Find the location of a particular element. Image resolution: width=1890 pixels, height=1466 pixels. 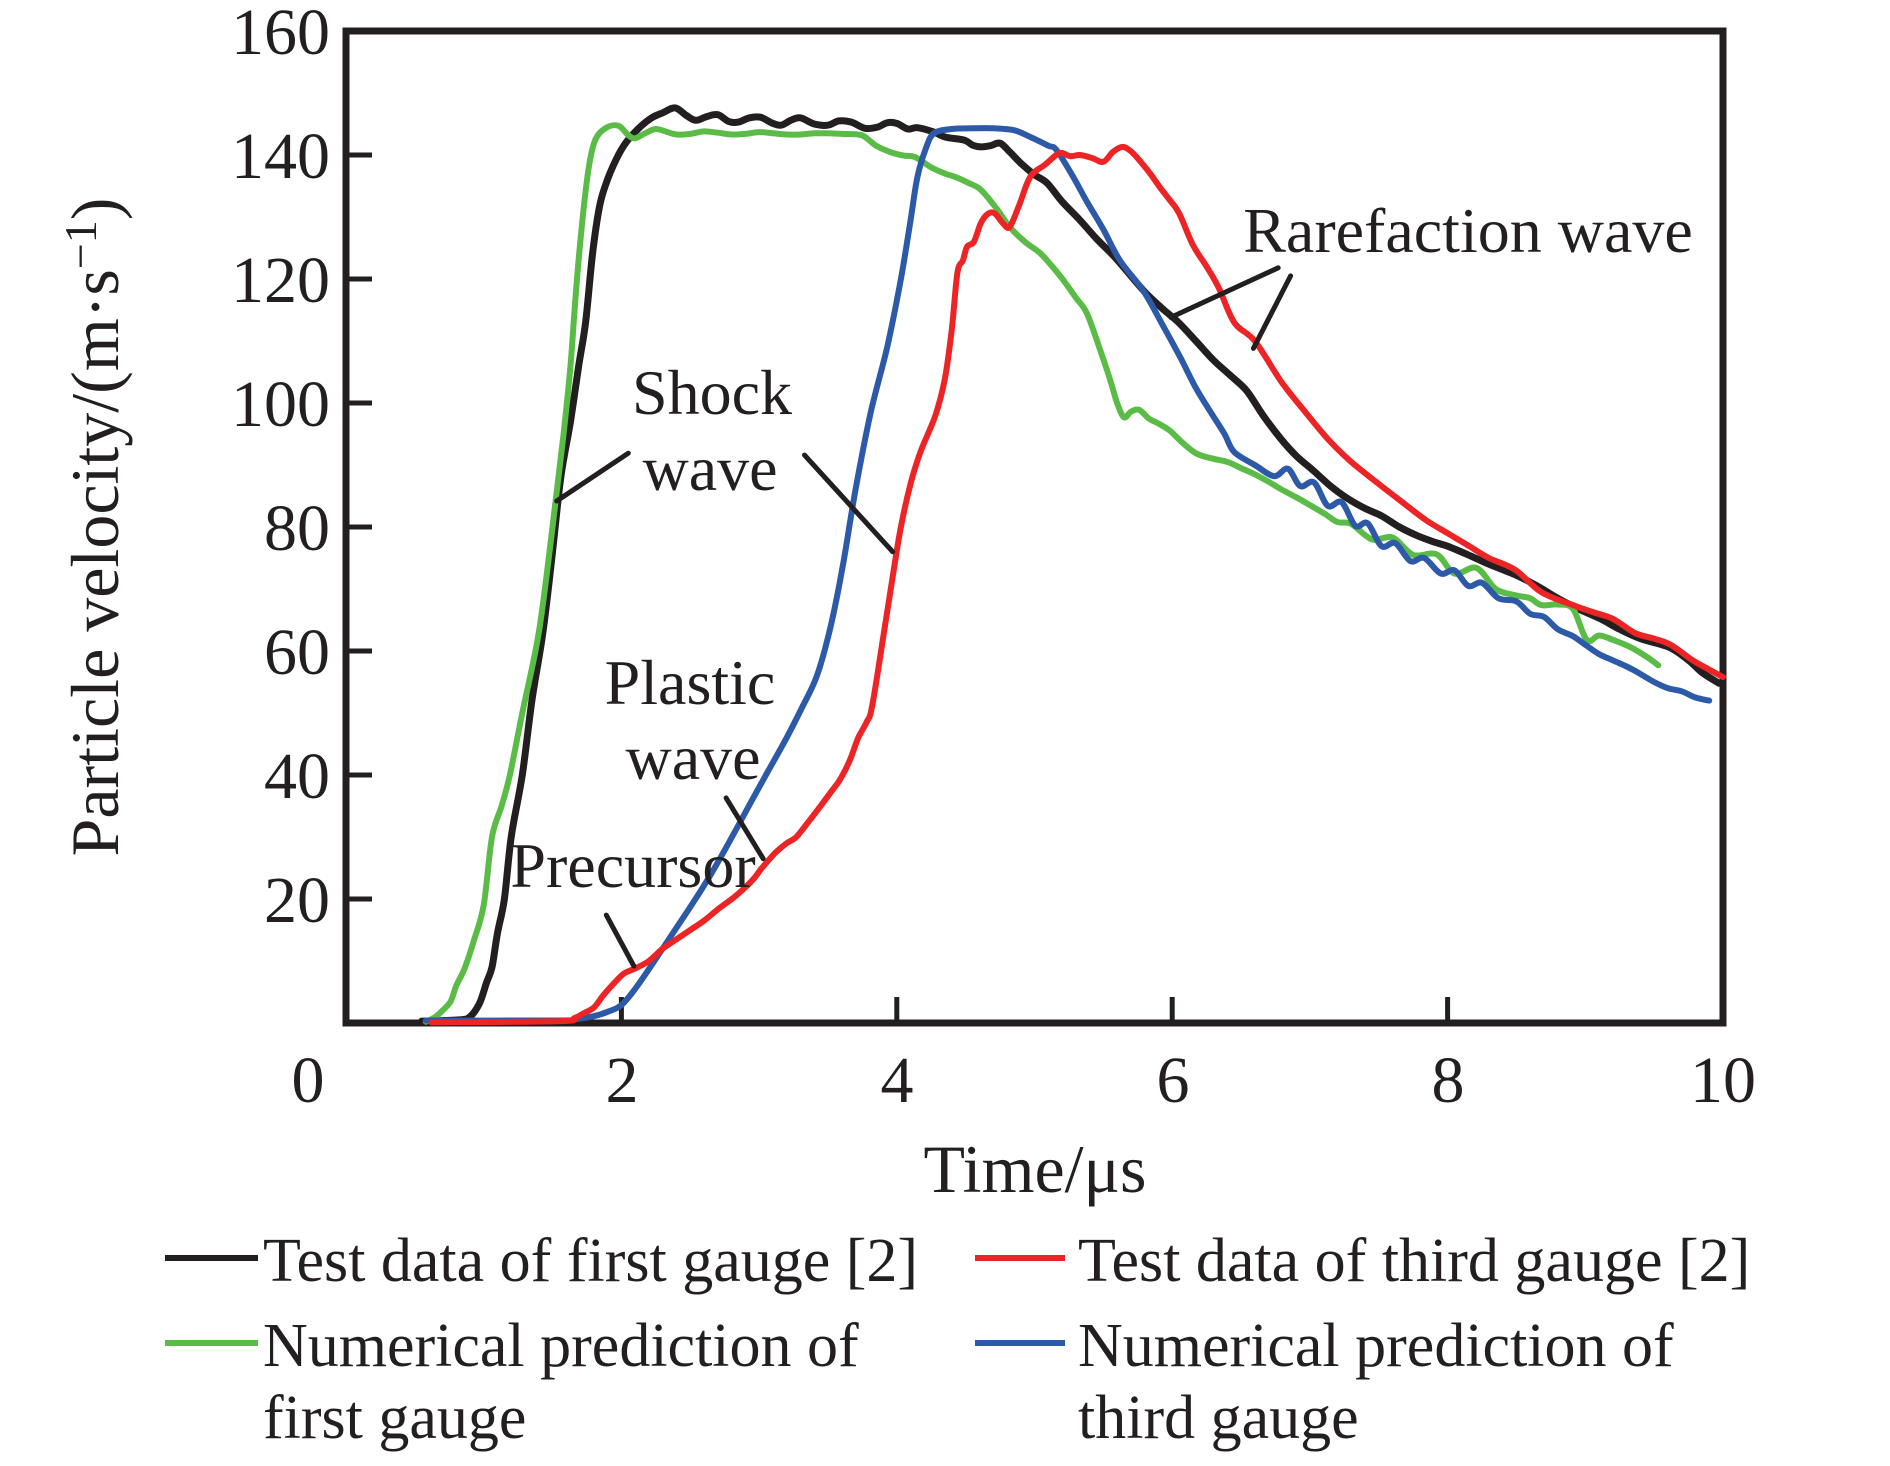

y-tick-80: 80 is located at coordinates (297, 528).